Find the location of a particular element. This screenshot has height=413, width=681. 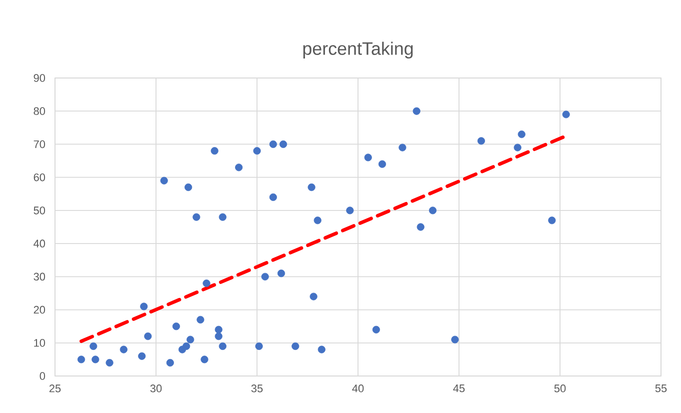

x-tick-label: 40 is located at coordinates (358, 388).